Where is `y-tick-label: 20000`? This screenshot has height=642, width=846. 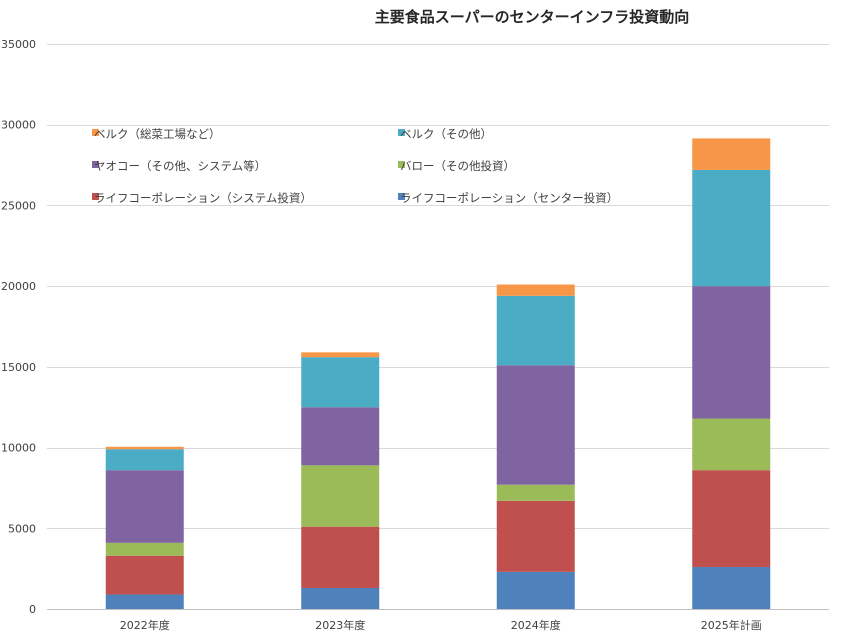 y-tick-label: 20000 is located at coordinates (18, 286).